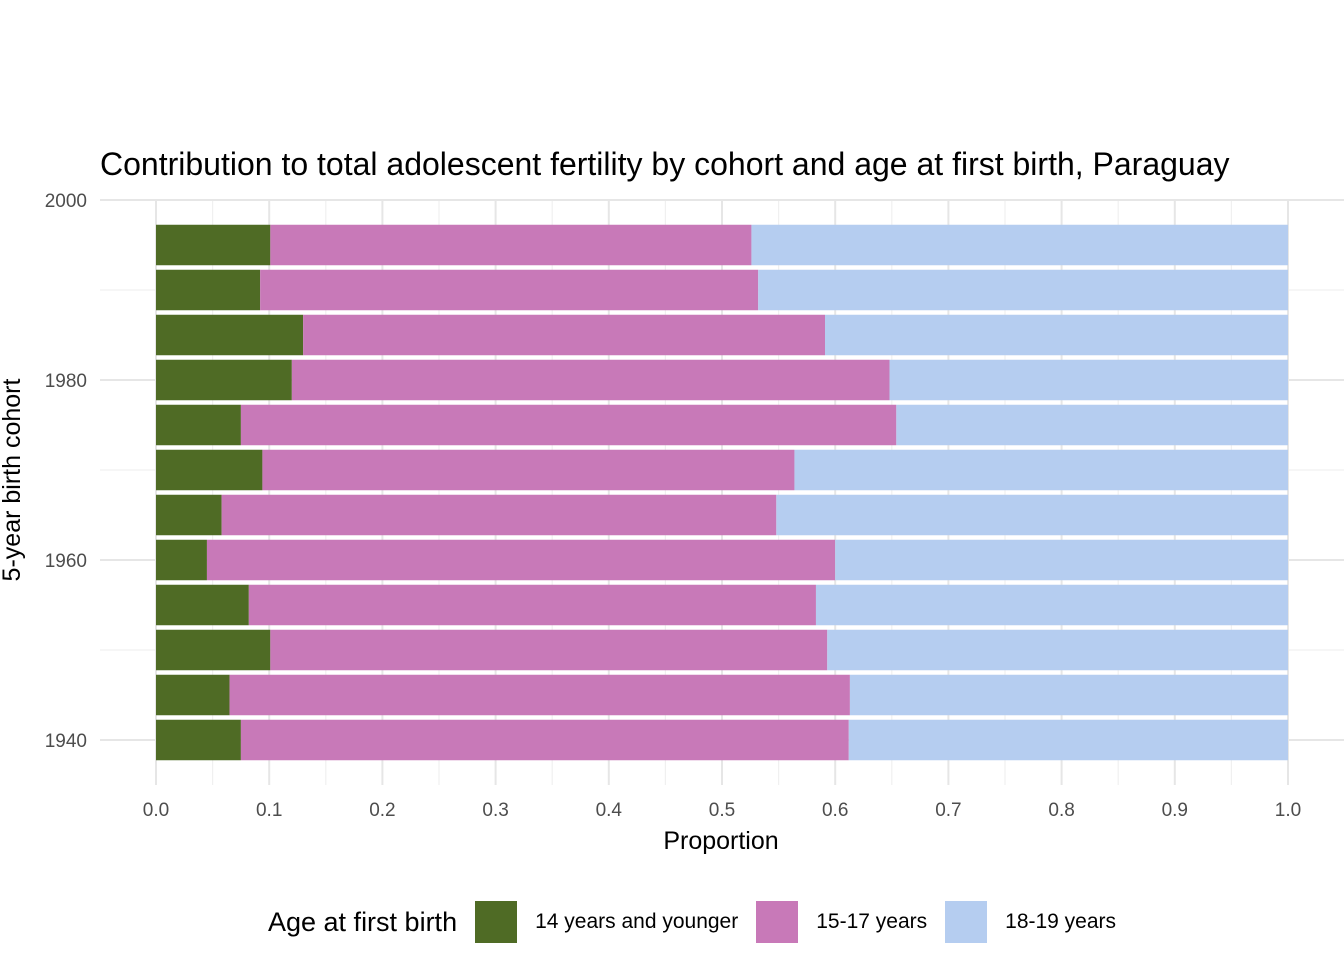 This screenshot has height=960, width=1344. Describe the element at coordinates (1061, 921) in the screenshot. I see `legend-label: 18-19 years` at that location.